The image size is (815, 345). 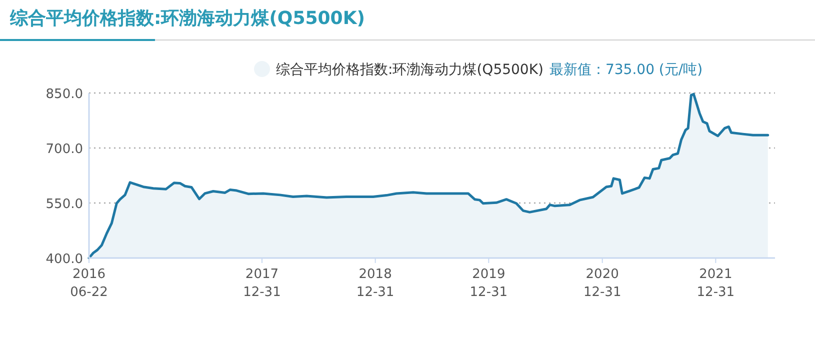 What do you see at coordinates (410, 70) in the screenshot?
I see `legend-label: 综合平均价格指数:环渤海动力煤(Q5500K)` at bounding box center [410, 70].